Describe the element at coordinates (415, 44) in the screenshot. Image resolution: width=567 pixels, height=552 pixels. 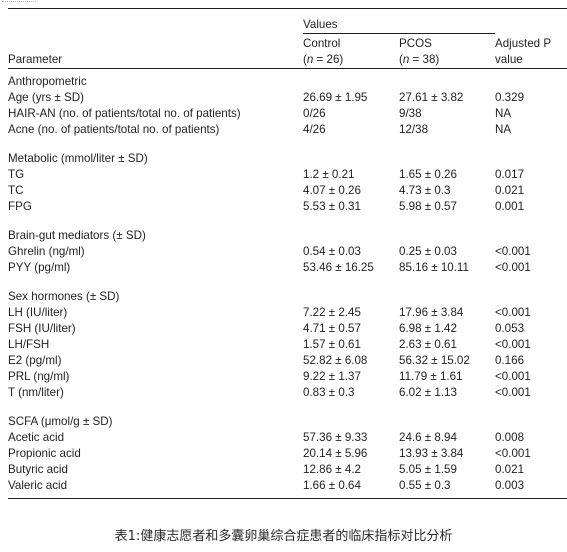
I see `pcos-header-label: PCOS` at that location.